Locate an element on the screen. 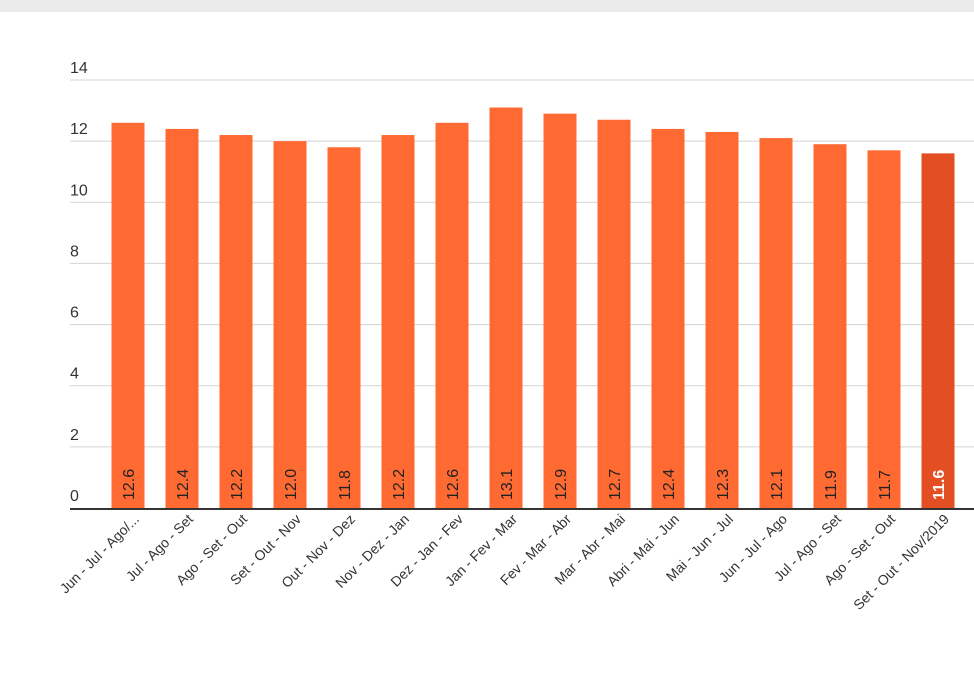 The height and width of the screenshot is (678, 974). bar-value-label: 11.7 is located at coordinates (885, 485).